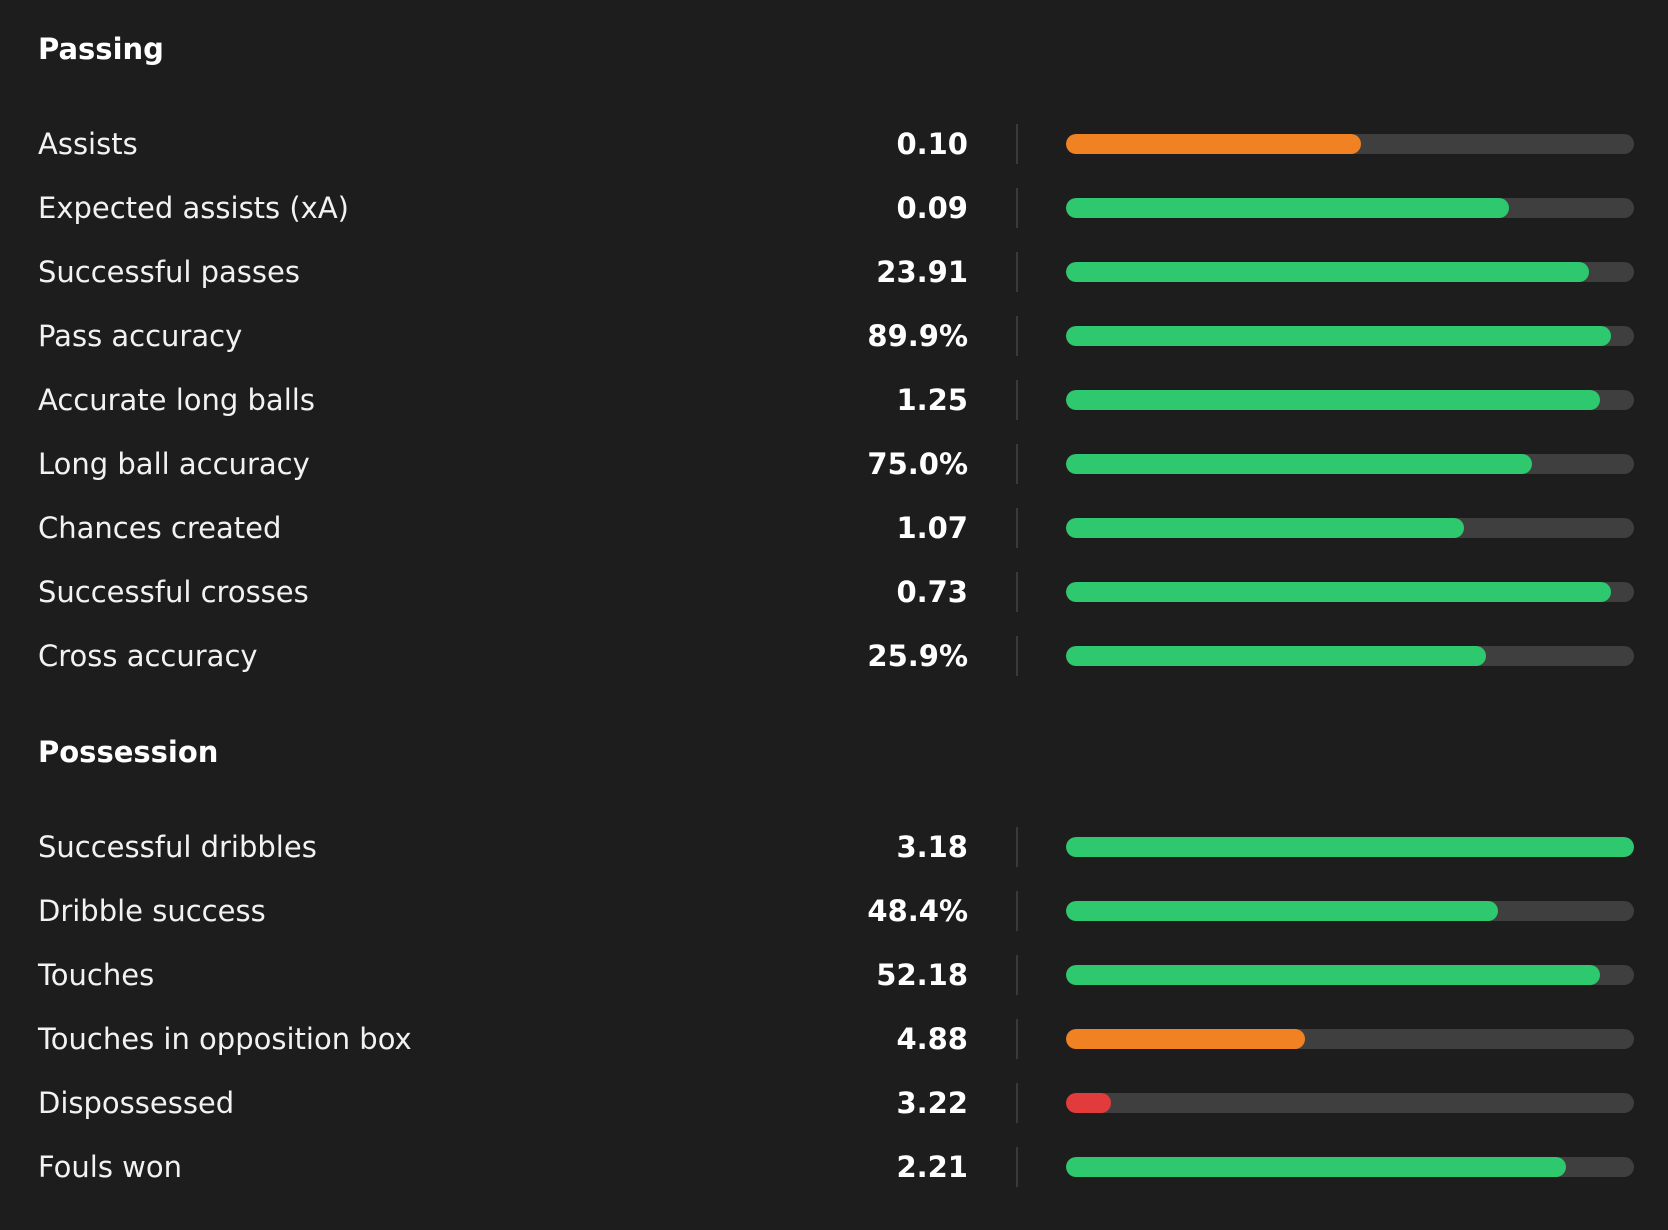 This screenshot has width=1668, height=1230. Describe the element at coordinates (176, 400) in the screenshot. I see `stat-label: Accurate long balls` at that location.